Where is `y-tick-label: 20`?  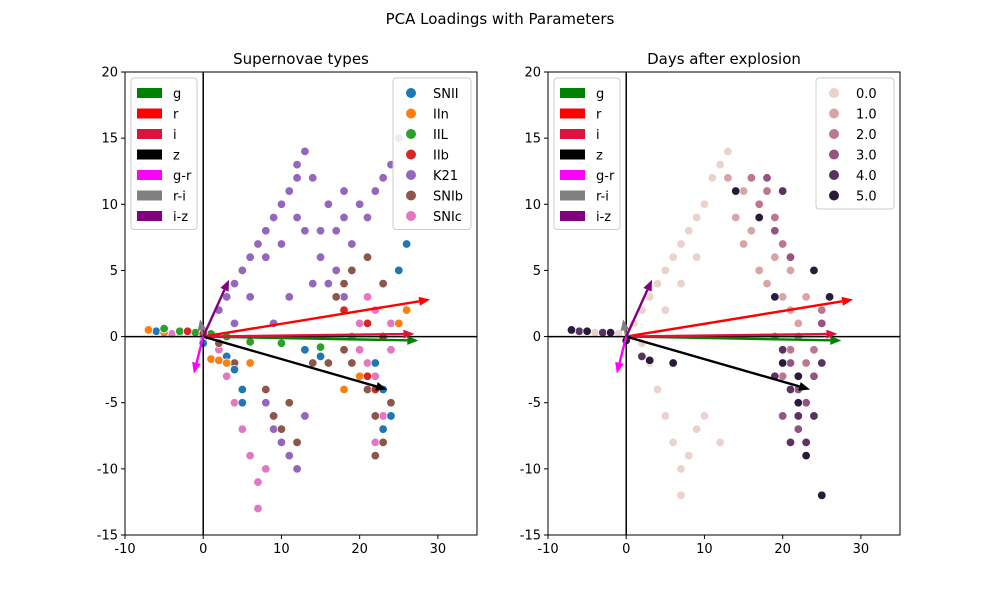 y-tick-label: 20 is located at coordinates (109, 73).